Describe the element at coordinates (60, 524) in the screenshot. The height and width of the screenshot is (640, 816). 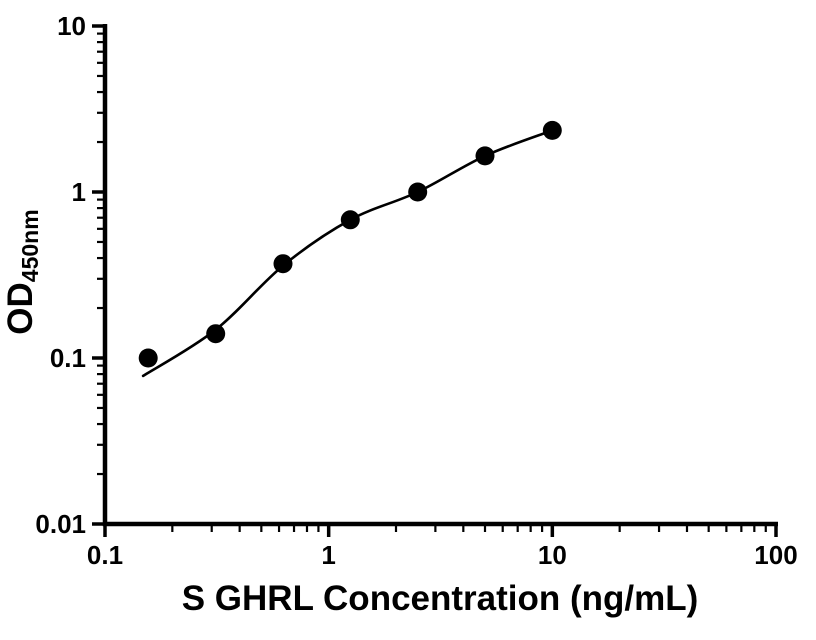
I see `y-tick-label: 0.01` at that location.